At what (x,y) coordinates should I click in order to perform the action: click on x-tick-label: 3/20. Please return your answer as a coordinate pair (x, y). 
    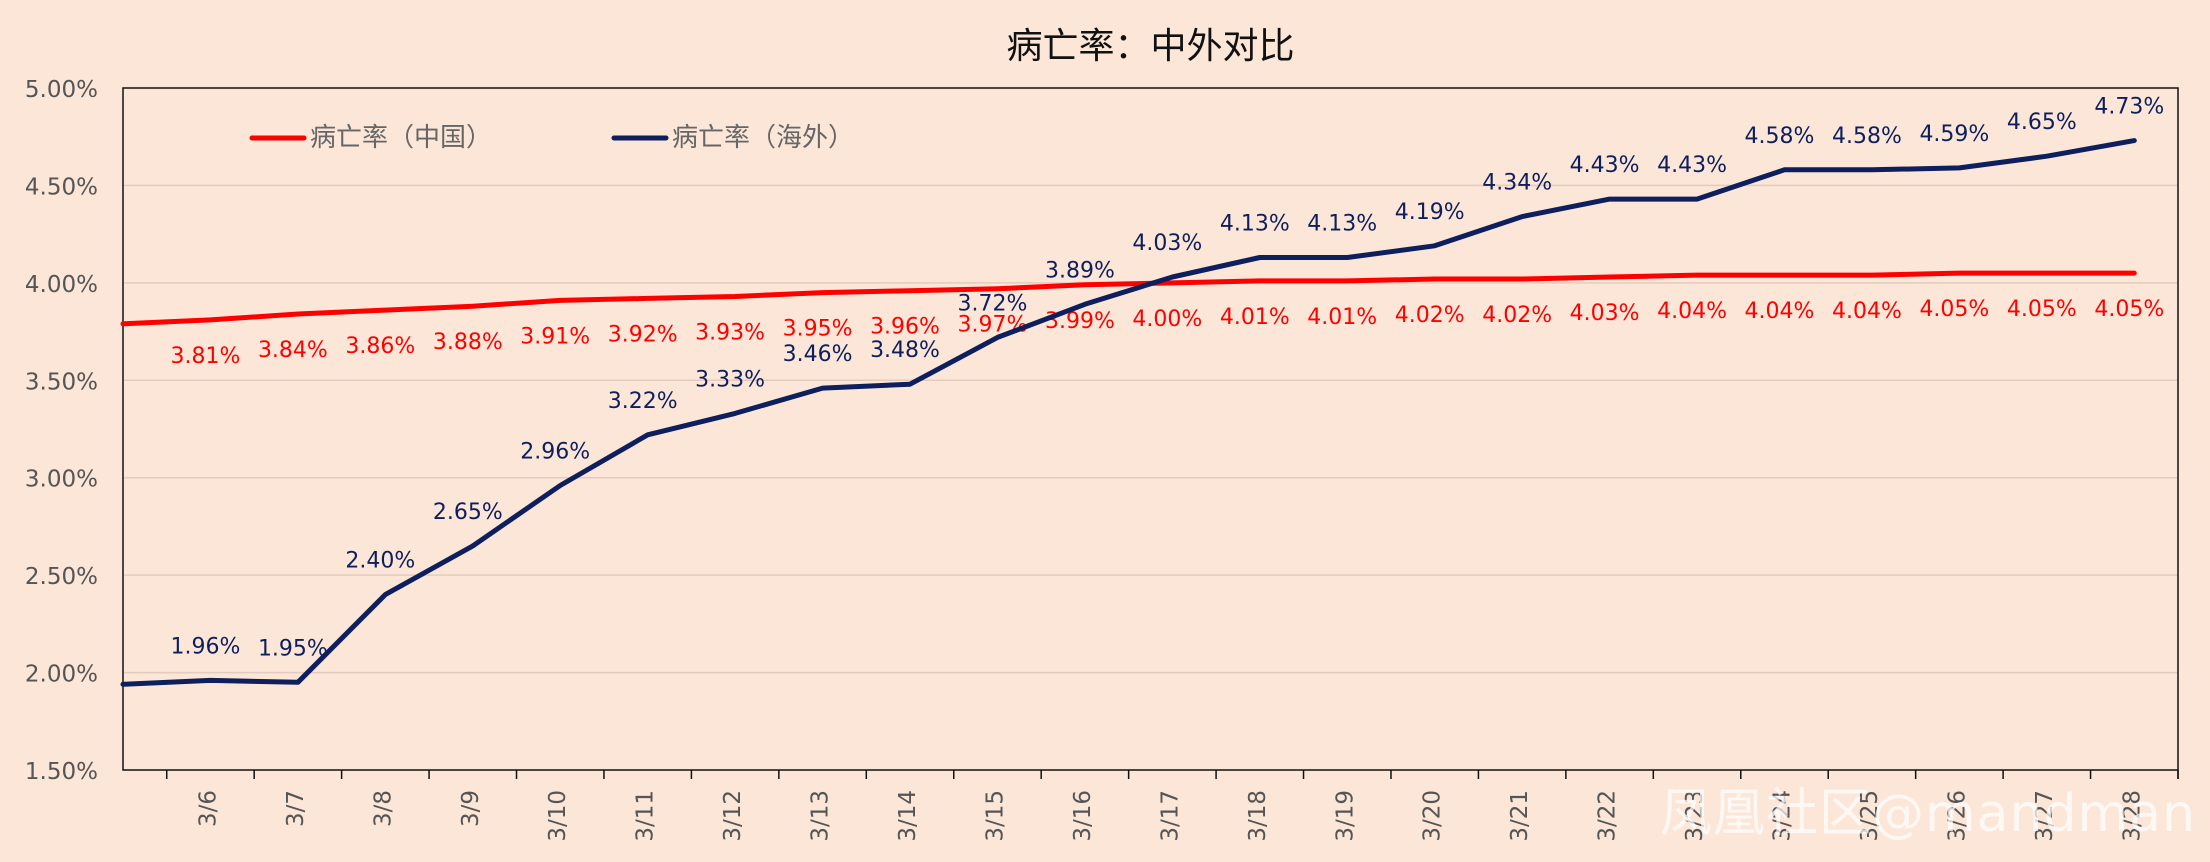
    Looking at the image, I should click on (1433, 816).